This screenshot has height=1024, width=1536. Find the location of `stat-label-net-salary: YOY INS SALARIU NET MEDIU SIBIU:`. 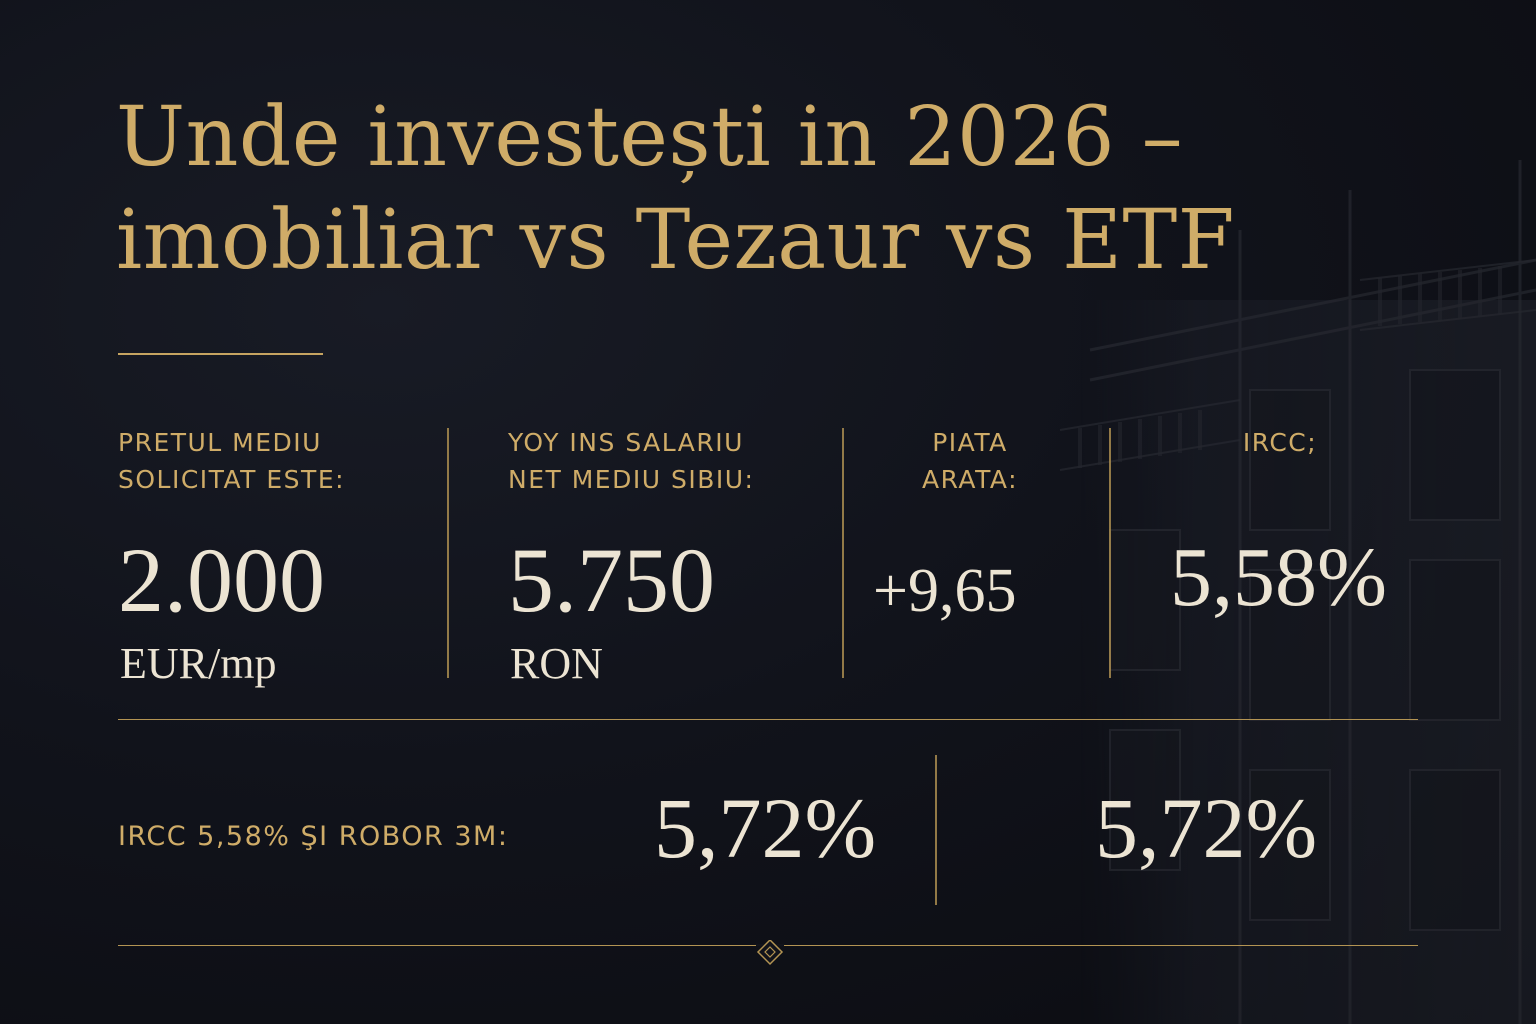

stat-label-net-salary: YOY INS SALARIU NET MEDIU SIBIU: is located at coordinates (631, 461).